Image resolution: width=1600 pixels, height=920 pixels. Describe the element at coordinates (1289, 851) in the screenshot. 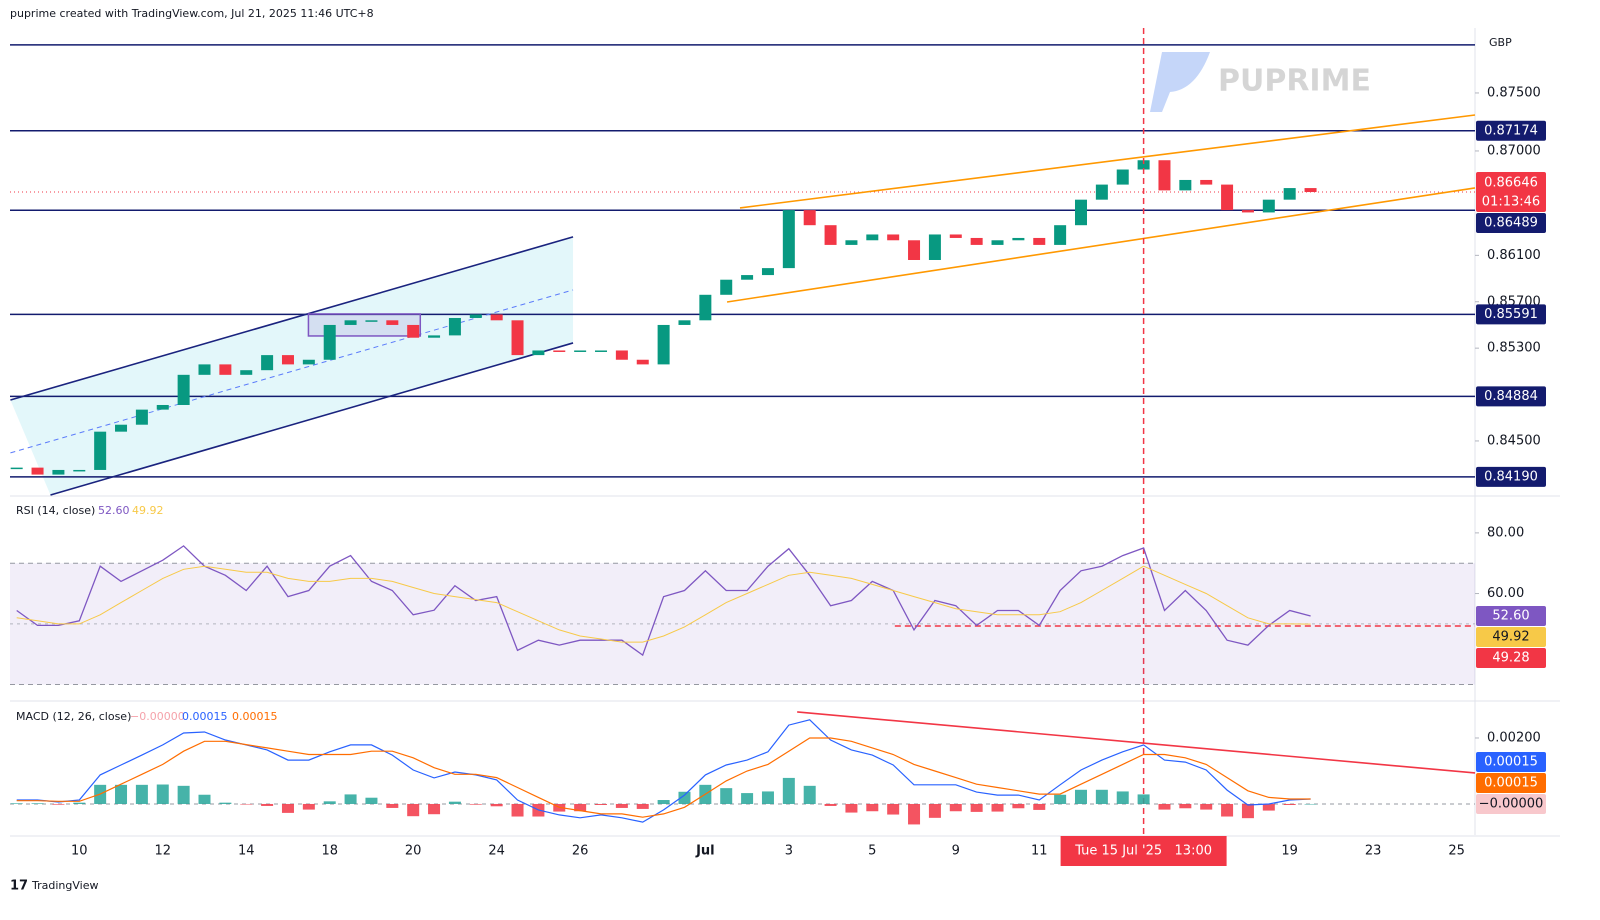

I see `x-tick-label: 19` at that location.